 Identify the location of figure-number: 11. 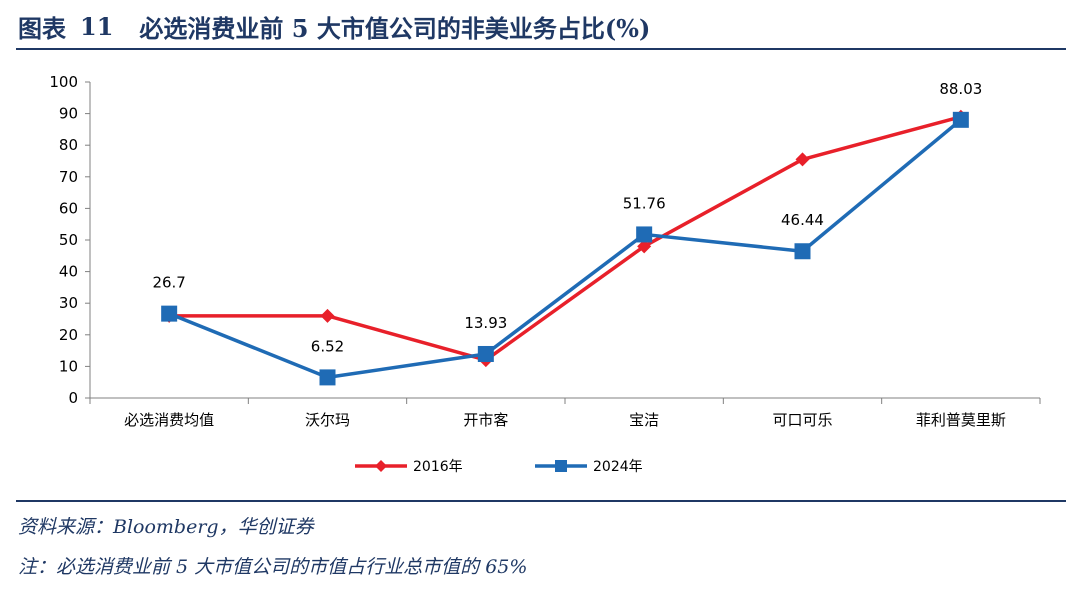
(97, 26).